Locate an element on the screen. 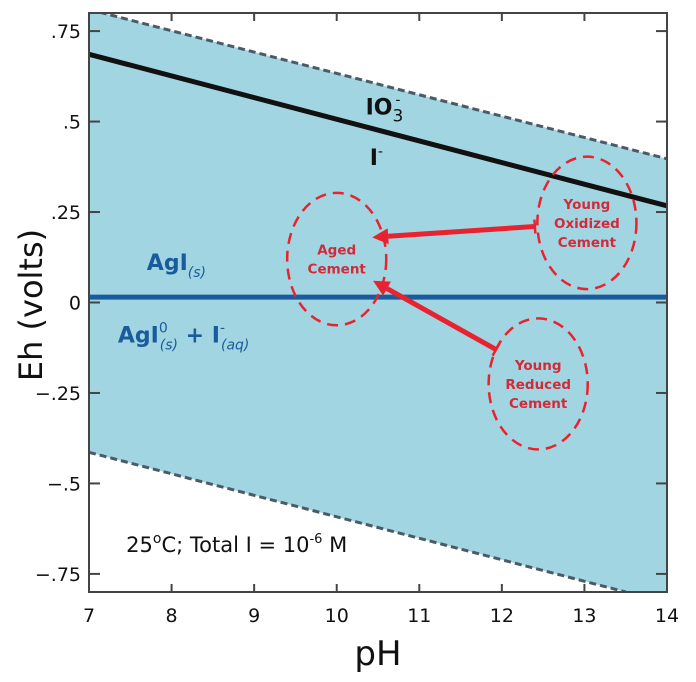  conditions-note: 25oC; Total I = 10-6 M is located at coordinates (236, 544).